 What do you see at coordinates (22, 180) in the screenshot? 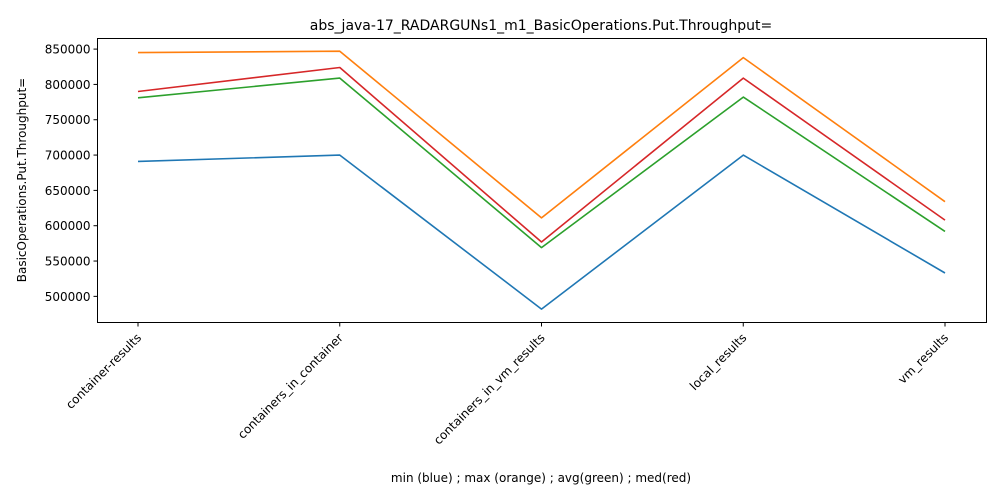
I see `y-axis-label: BasicOperations.Put.Throughput=` at bounding box center [22, 180].